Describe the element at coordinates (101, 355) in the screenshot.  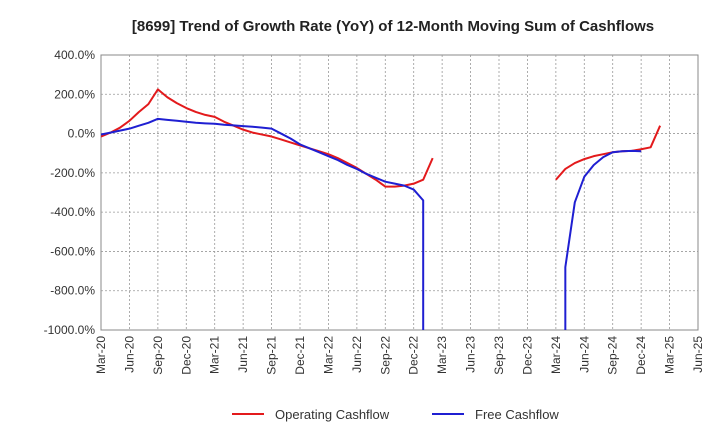
I see `x-tick-label: Mar-20` at that location.